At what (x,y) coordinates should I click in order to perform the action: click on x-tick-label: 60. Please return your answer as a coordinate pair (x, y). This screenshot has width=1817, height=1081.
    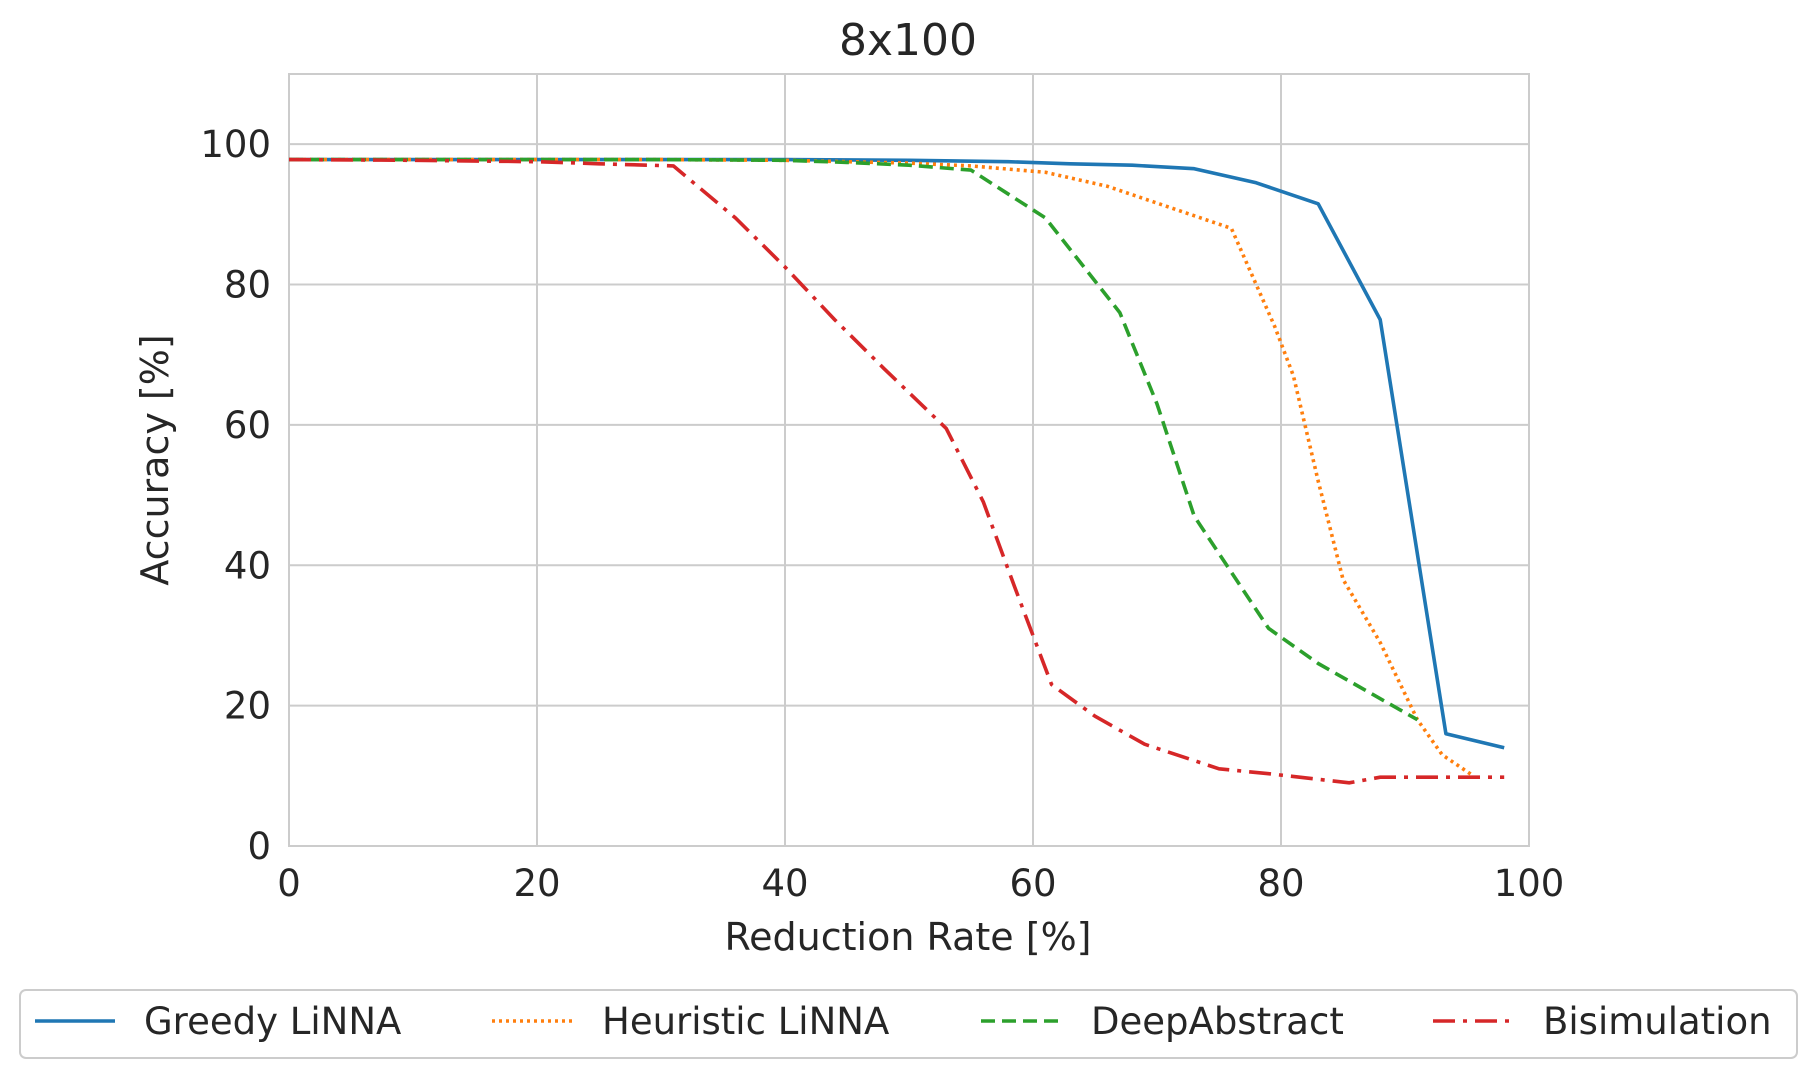
    Looking at the image, I should click on (1032, 883).